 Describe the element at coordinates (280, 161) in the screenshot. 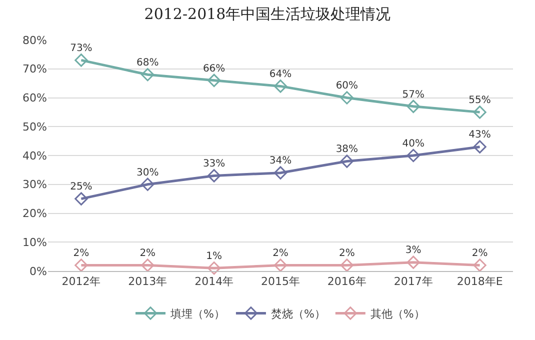

I see `data-label: 34%` at that location.